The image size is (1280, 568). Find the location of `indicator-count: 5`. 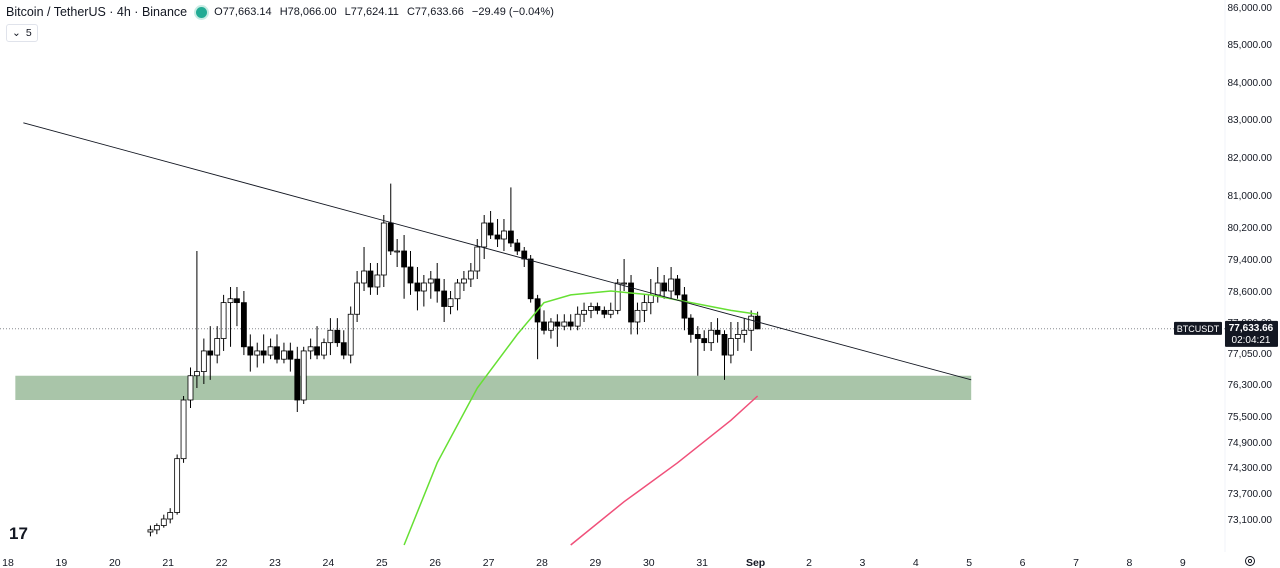

indicator-count: 5 is located at coordinates (28, 33).